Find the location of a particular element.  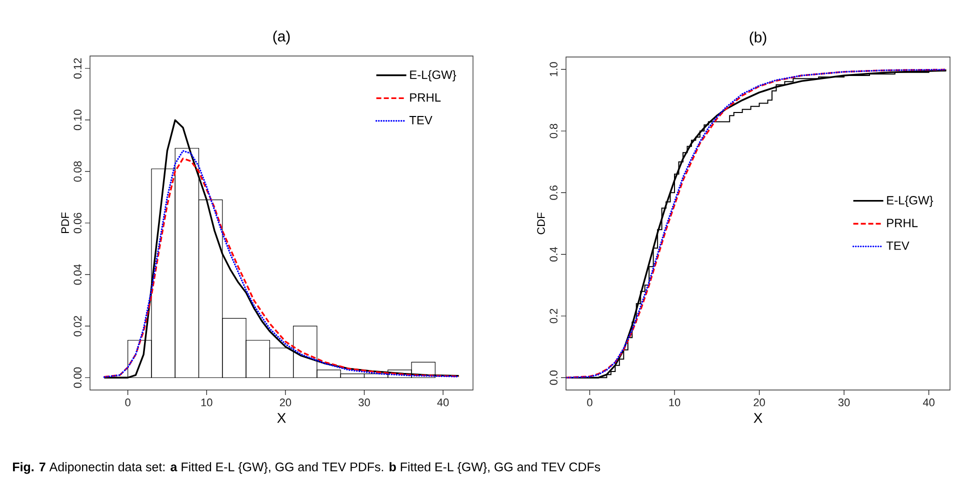

y-tick-label: 0.10 is located at coordinates (78, 120).